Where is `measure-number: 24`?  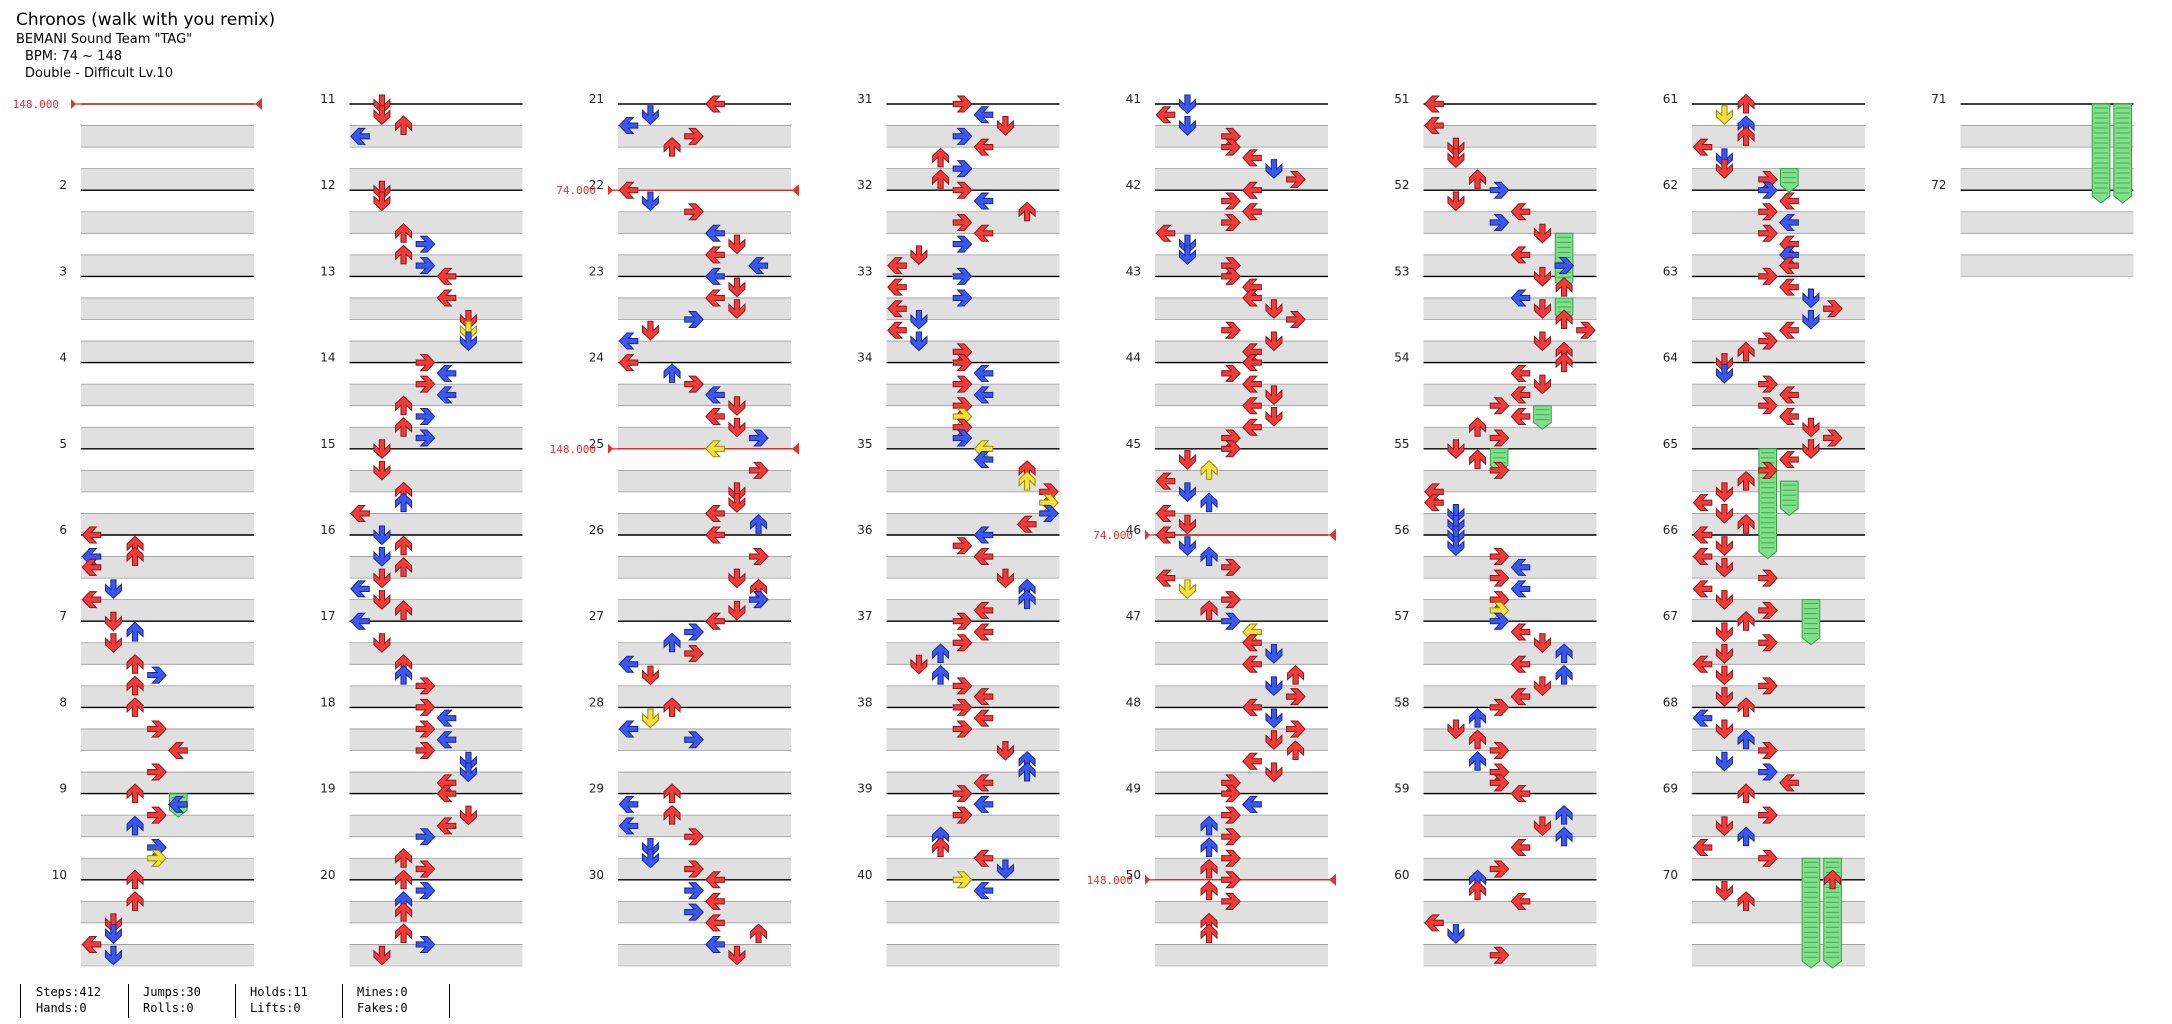
measure-number: 24 is located at coordinates (596, 358).